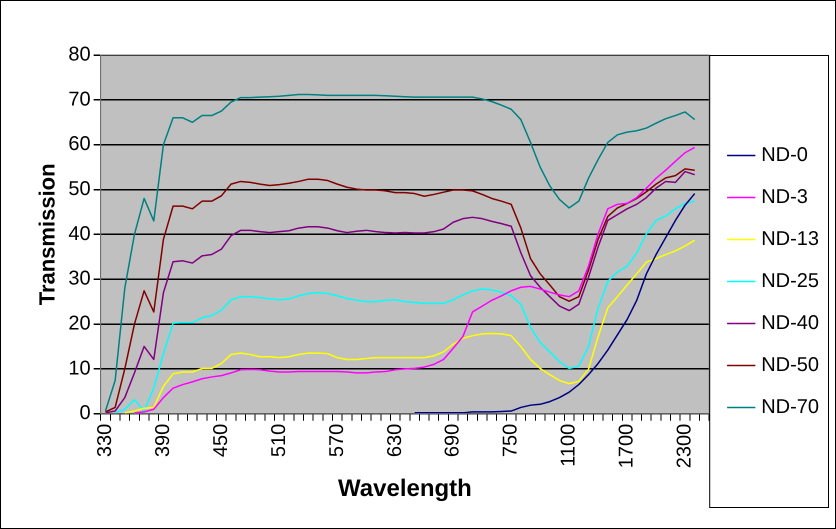 The width and height of the screenshot is (836, 529). What do you see at coordinates (395, 441) in the screenshot?
I see `x-tick-label: 630` at bounding box center [395, 441].